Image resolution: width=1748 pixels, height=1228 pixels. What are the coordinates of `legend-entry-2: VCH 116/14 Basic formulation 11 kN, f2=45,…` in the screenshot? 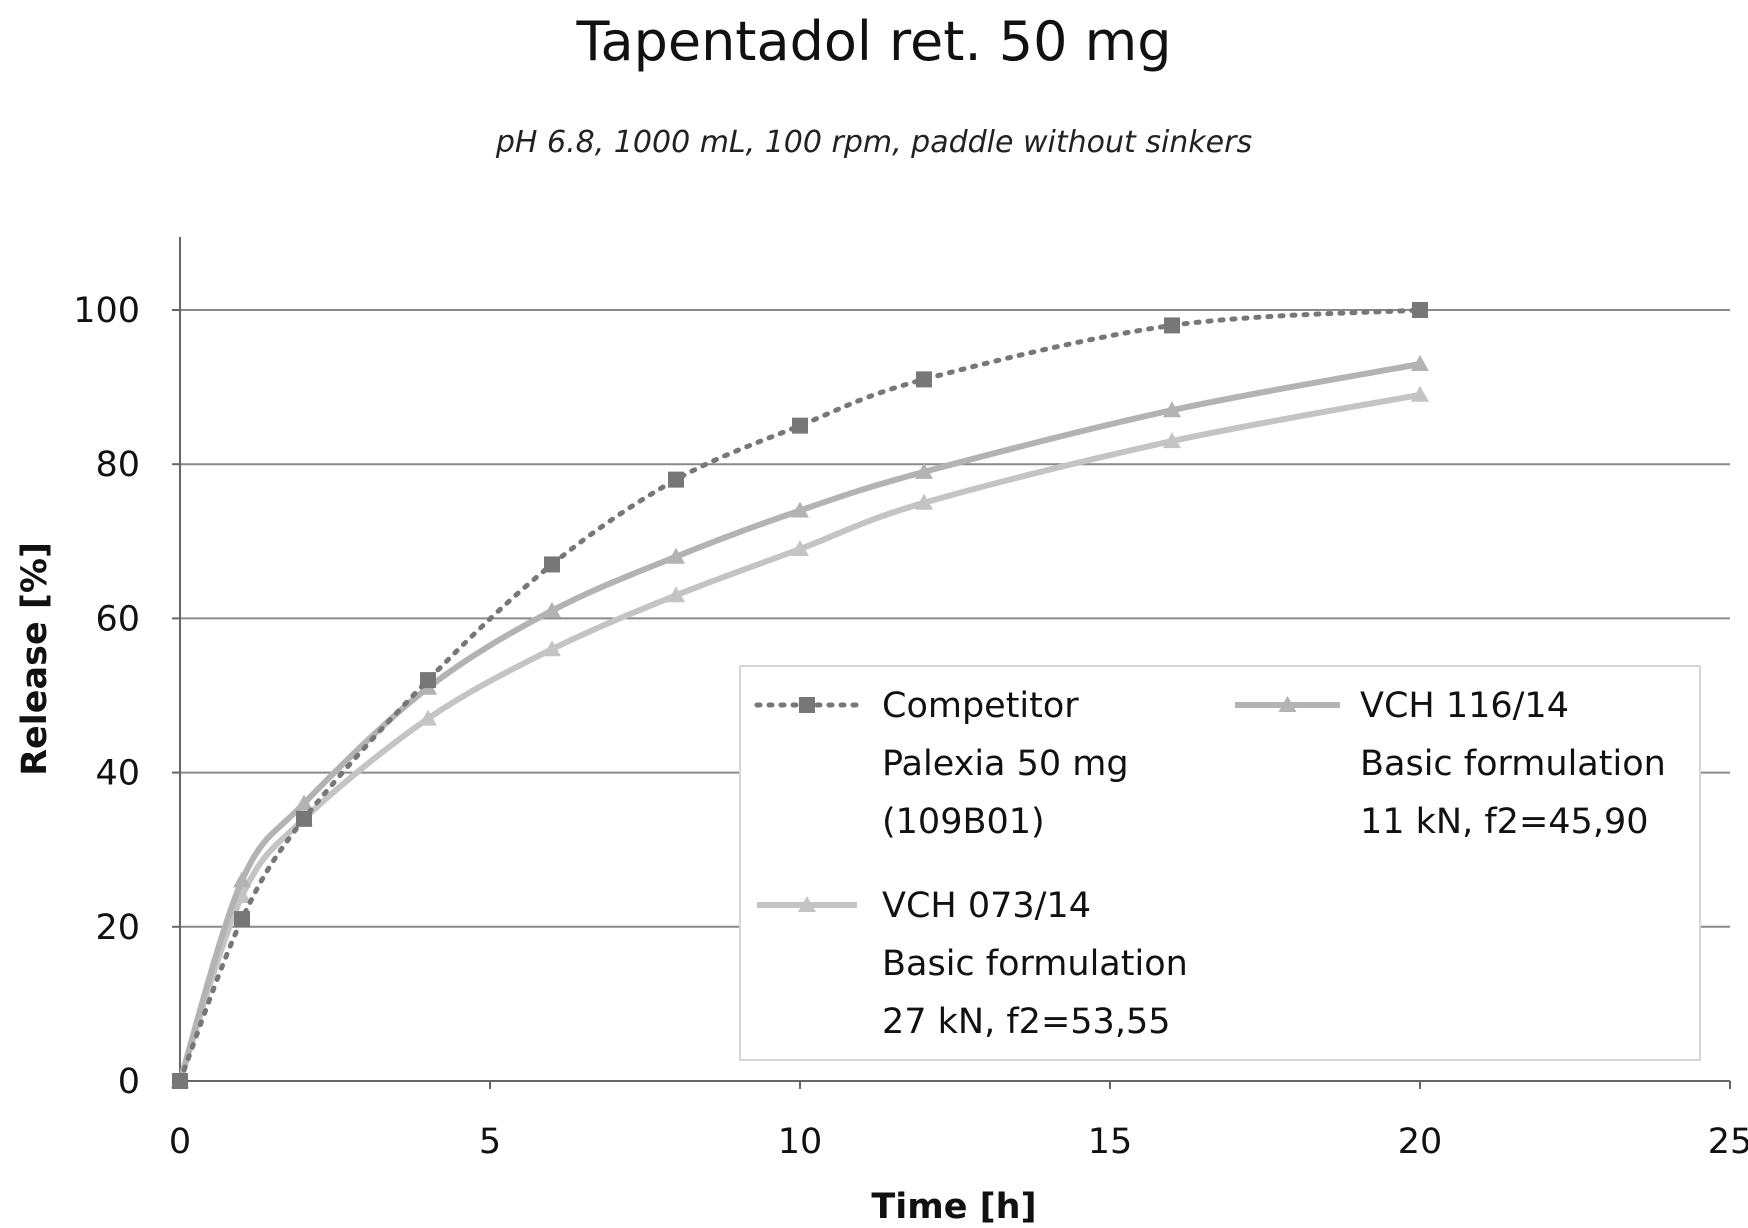 It's located at (1450, 764).